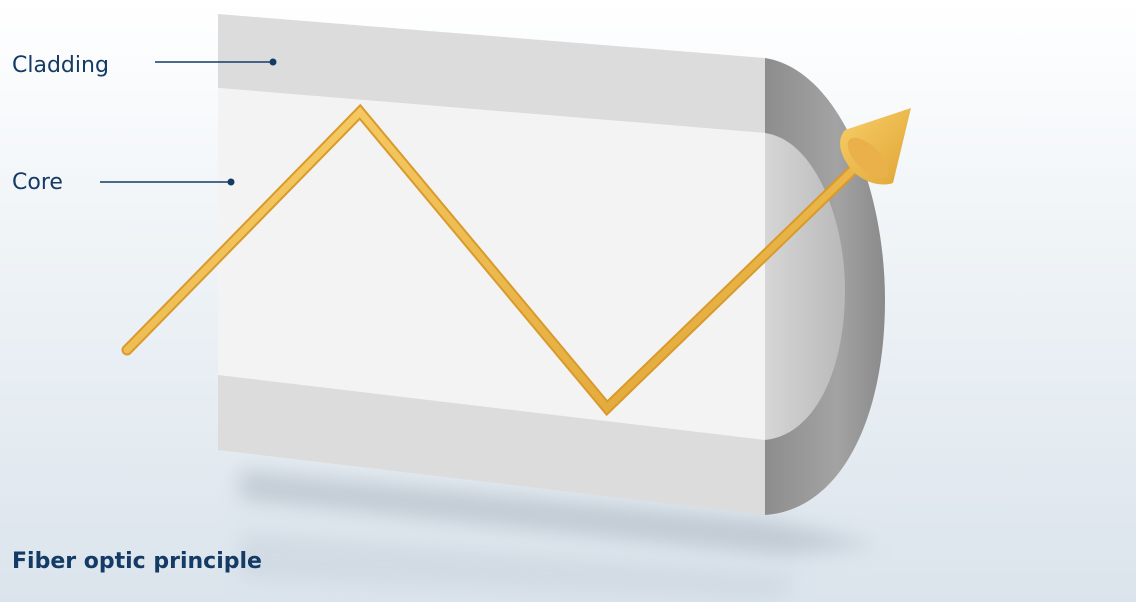  I want to click on arrowhead-base, so click(868, 158).